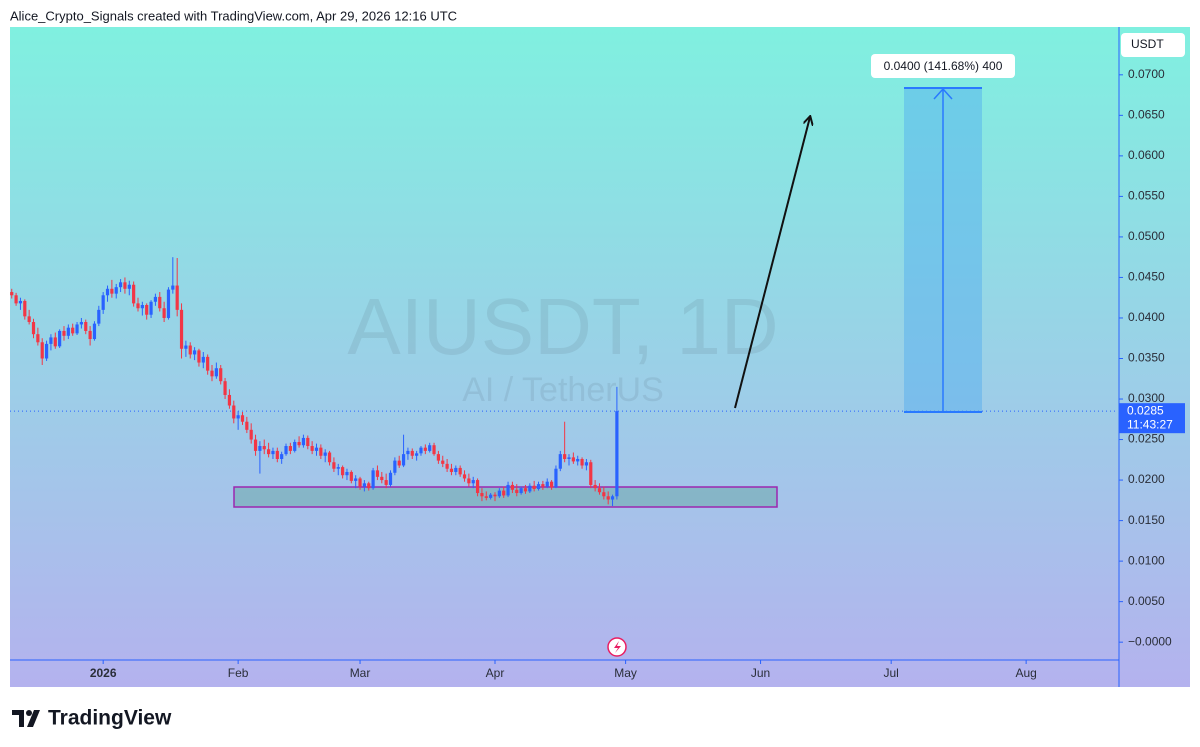  Describe the element at coordinates (1146, 358) in the screenshot. I see `y-tick-label: 0.0350` at that location.